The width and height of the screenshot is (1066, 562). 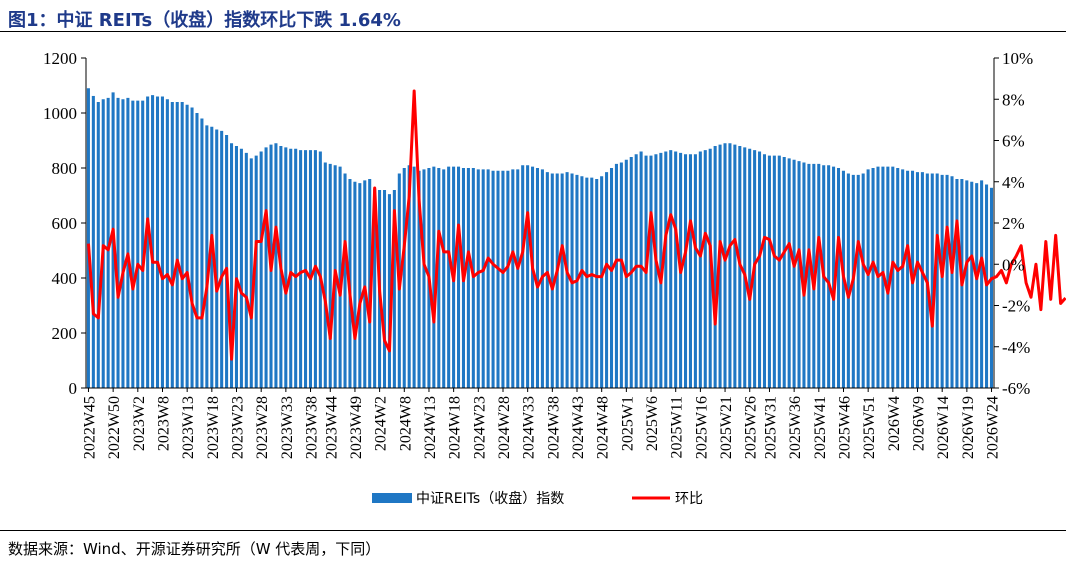 What do you see at coordinates (405, 423) in the screenshot?
I see `x-tick-label: 2024W8` at bounding box center [405, 423].